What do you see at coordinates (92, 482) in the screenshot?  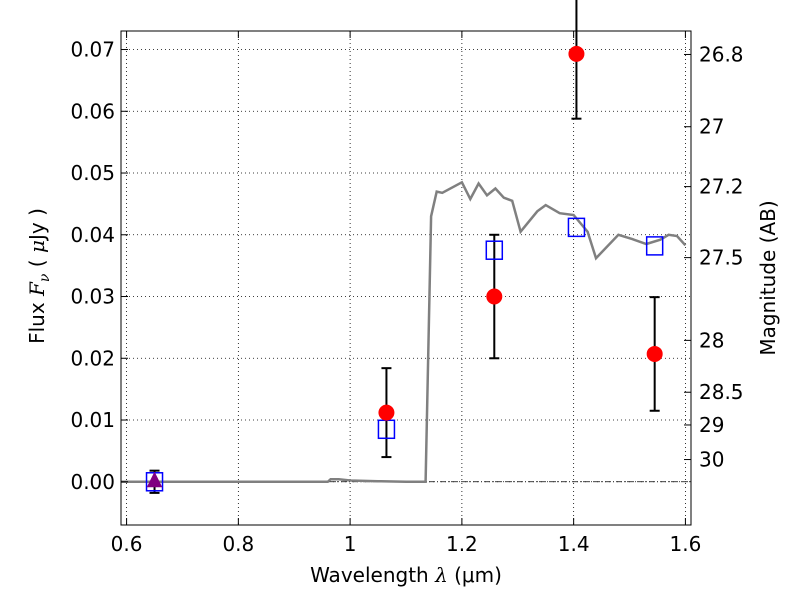 I see `y-tick-label: 0.00` at bounding box center [92, 482].